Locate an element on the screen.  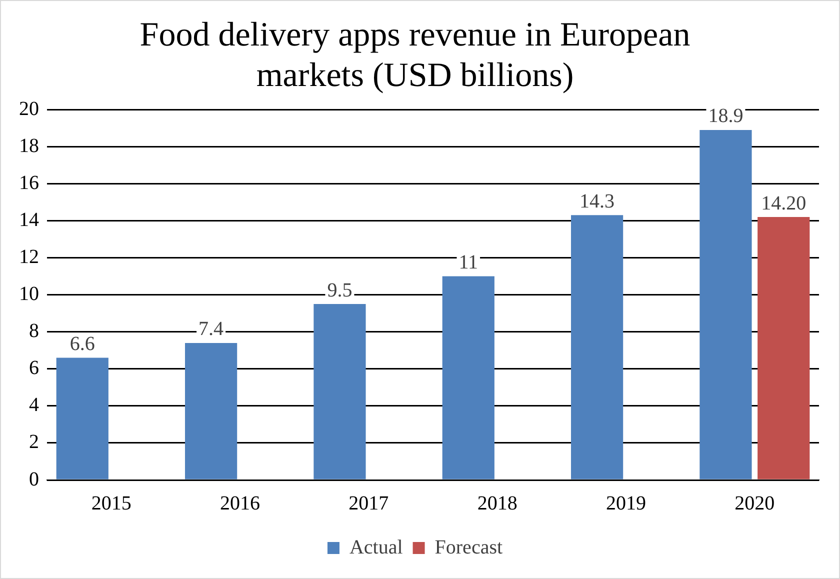
y-tick-label: 20 is located at coordinates (29, 109).